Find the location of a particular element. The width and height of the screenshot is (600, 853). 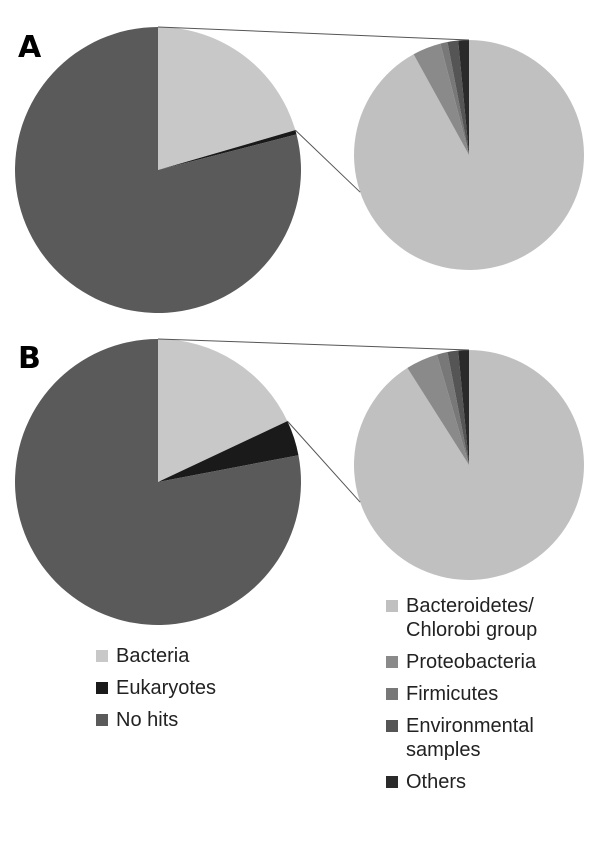

legend-label: Environmental samples is located at coordinates (470, 738).